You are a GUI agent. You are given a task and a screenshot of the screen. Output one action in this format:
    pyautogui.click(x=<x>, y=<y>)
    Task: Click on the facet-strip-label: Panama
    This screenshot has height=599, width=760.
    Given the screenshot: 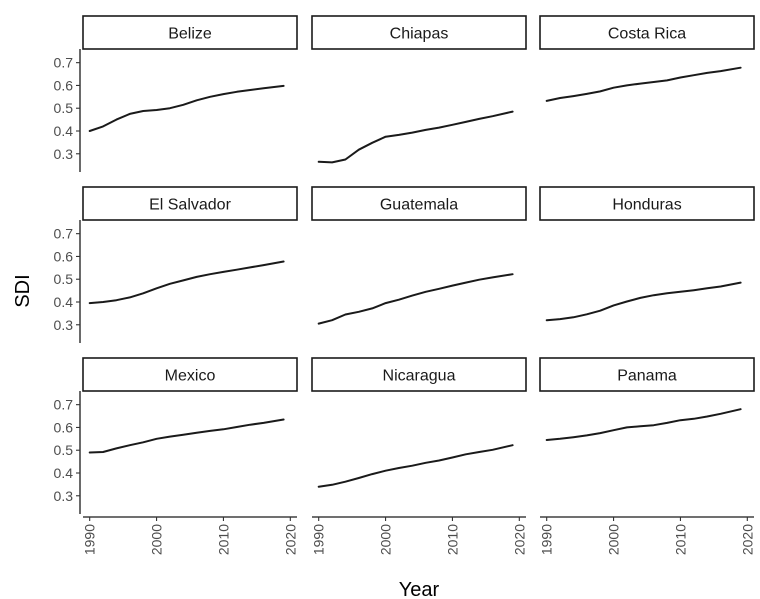 What is the action you would take?
    pyautogui.click(x=647, y=376)
    